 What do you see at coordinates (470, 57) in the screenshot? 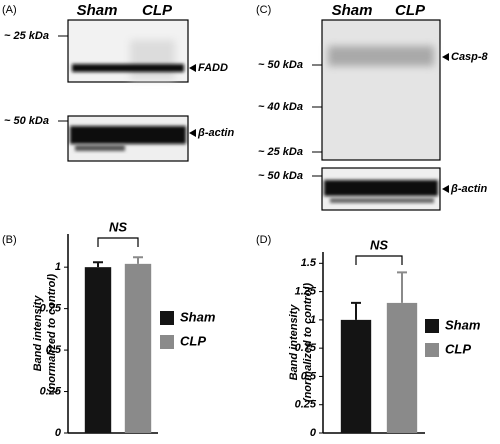
I see `band-label: Casp-8` at bounding box center [470, 57].